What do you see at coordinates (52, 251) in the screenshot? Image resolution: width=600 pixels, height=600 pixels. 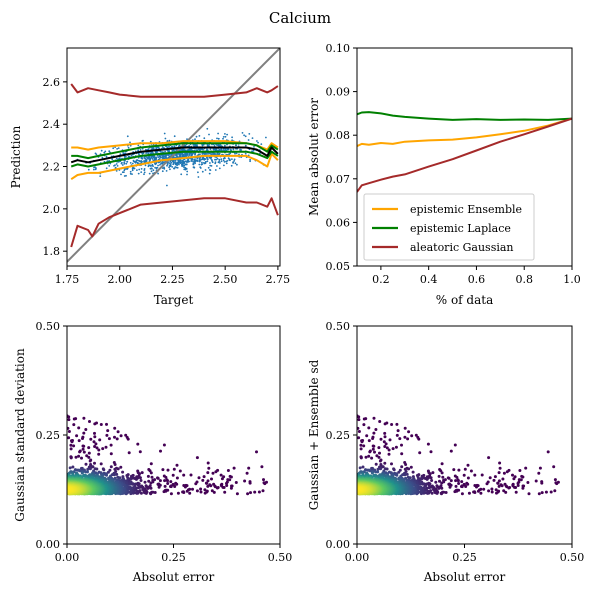 I see `y-tick-label: 1.8` at bounding box center [52, 251].